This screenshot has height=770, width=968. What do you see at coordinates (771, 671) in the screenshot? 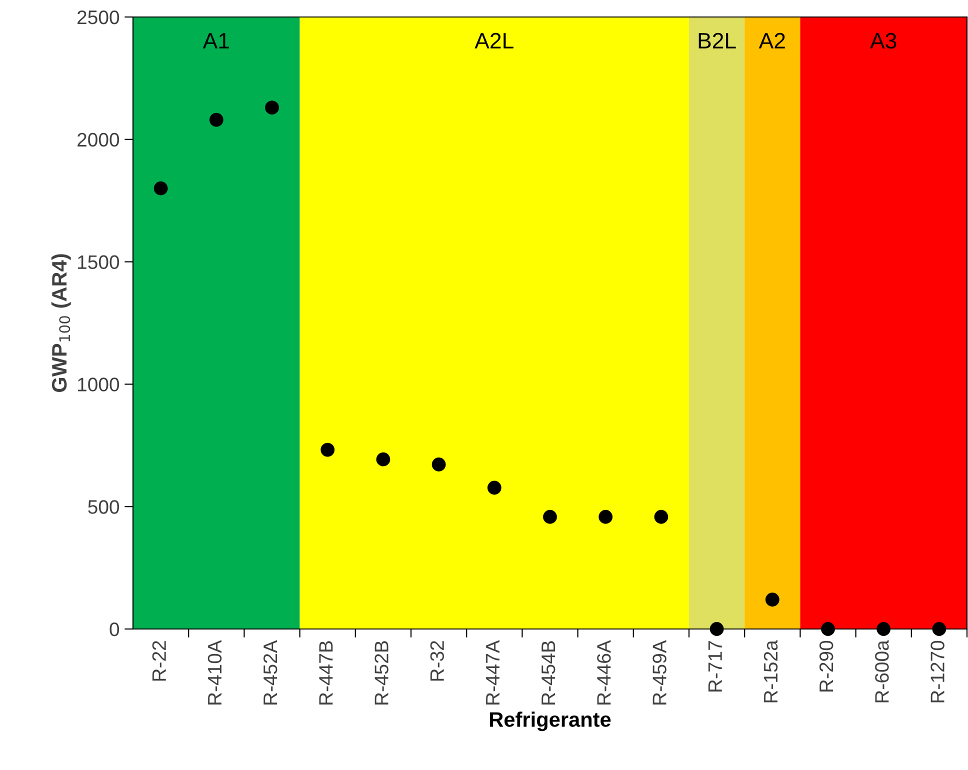
I see `x-tick-label: R-152a` at bounding box center [771, 671].